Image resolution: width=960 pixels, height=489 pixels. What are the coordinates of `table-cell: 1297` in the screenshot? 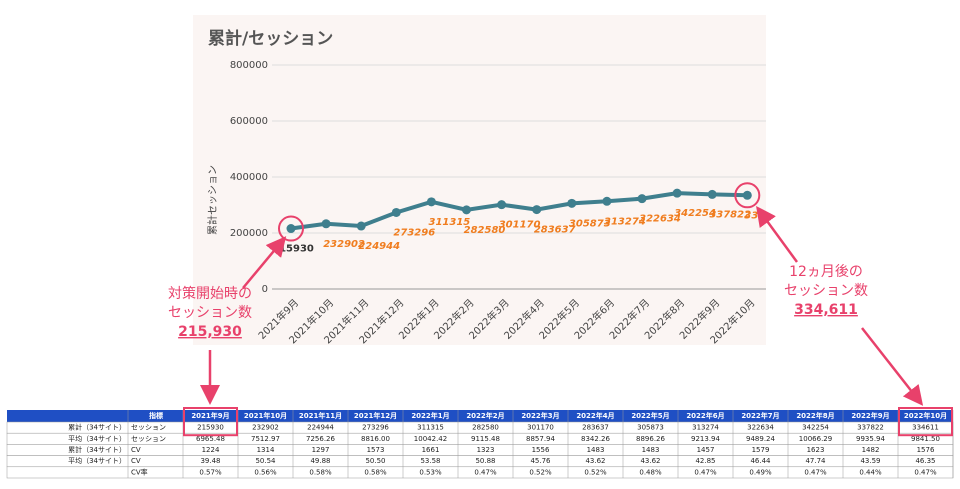 It's located at (321, 450).